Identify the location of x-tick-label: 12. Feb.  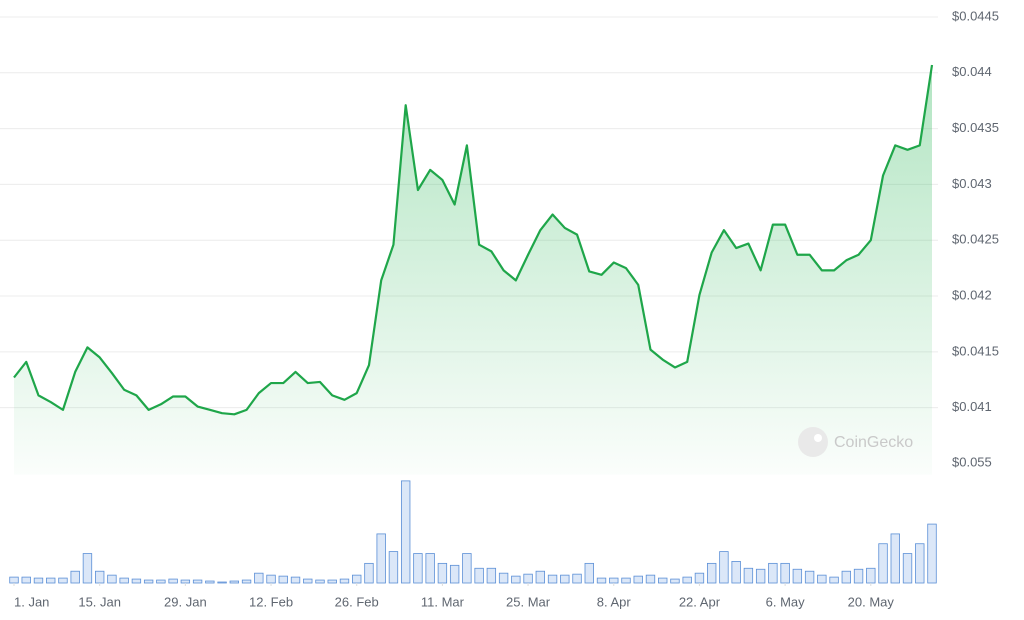
(271, 601).